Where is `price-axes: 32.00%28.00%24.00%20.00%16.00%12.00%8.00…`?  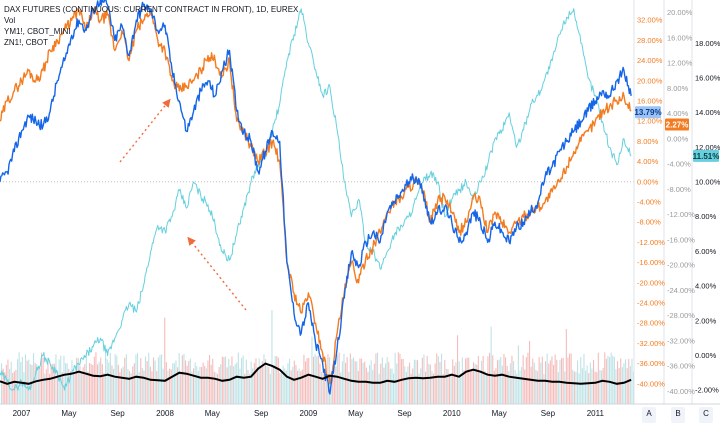 price-axes: 32.00%28.00%24.00%20.00%16.00%12.00%8.00… is located at coordinates (676, 212).